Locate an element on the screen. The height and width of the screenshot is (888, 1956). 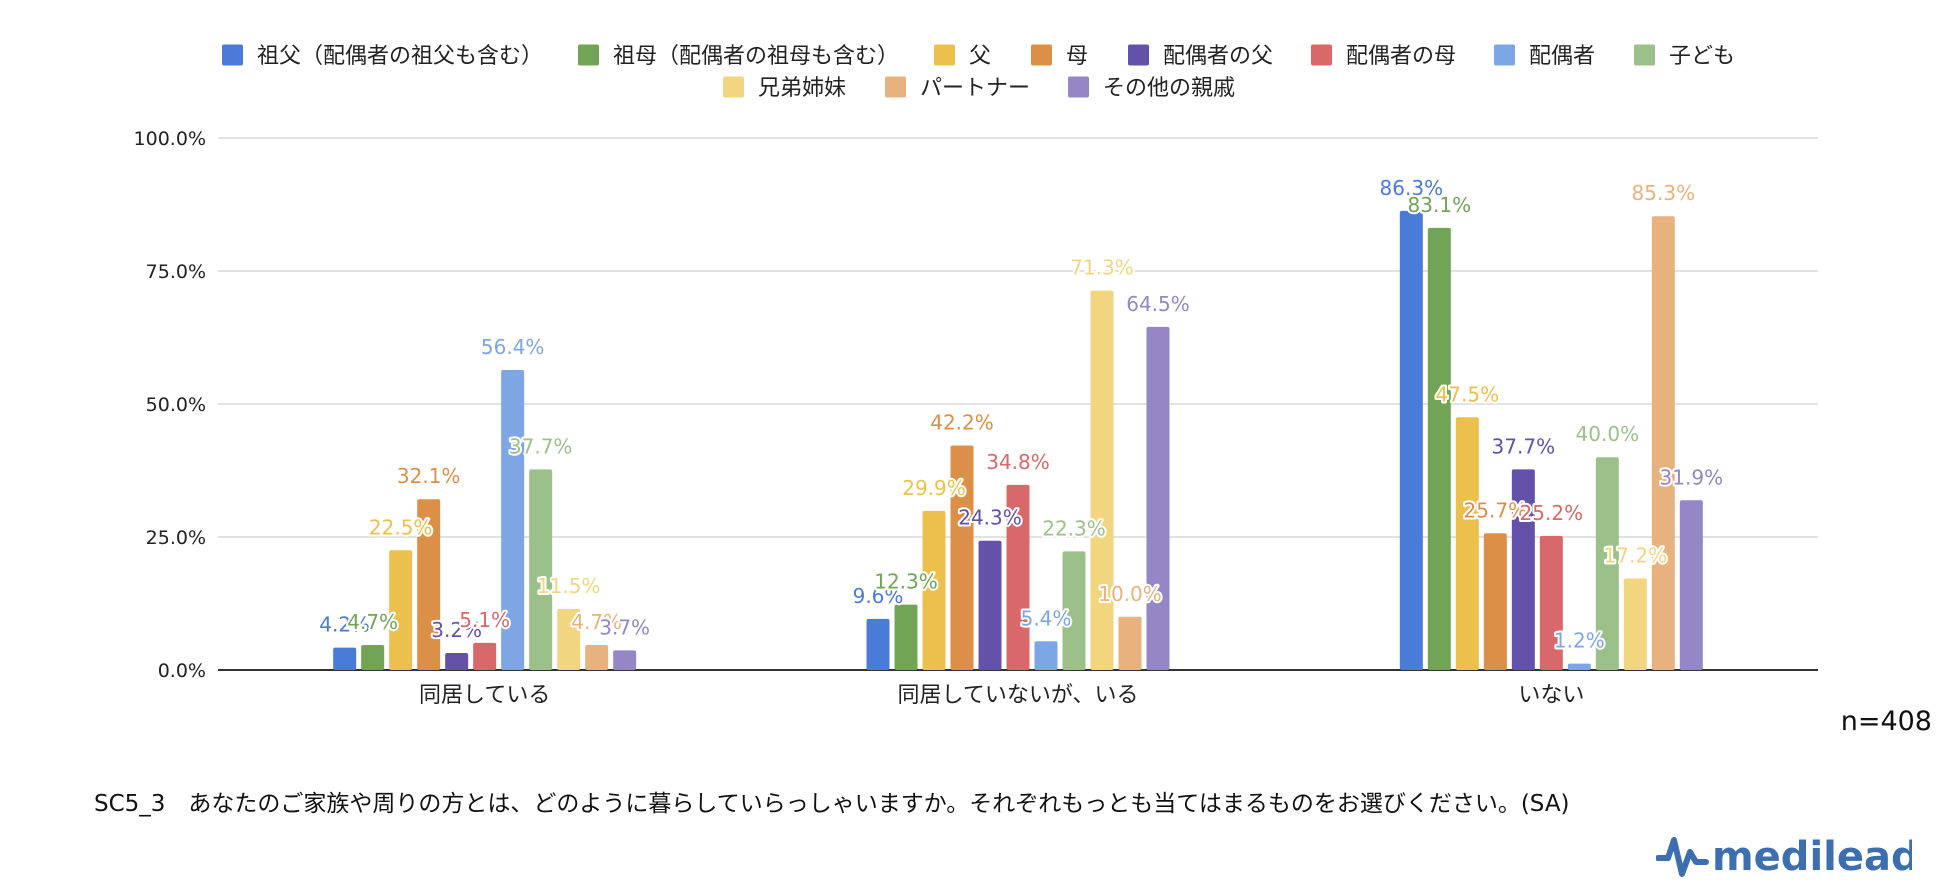
bar-value-label: 83.1% is located at coordinates (1440, 205).